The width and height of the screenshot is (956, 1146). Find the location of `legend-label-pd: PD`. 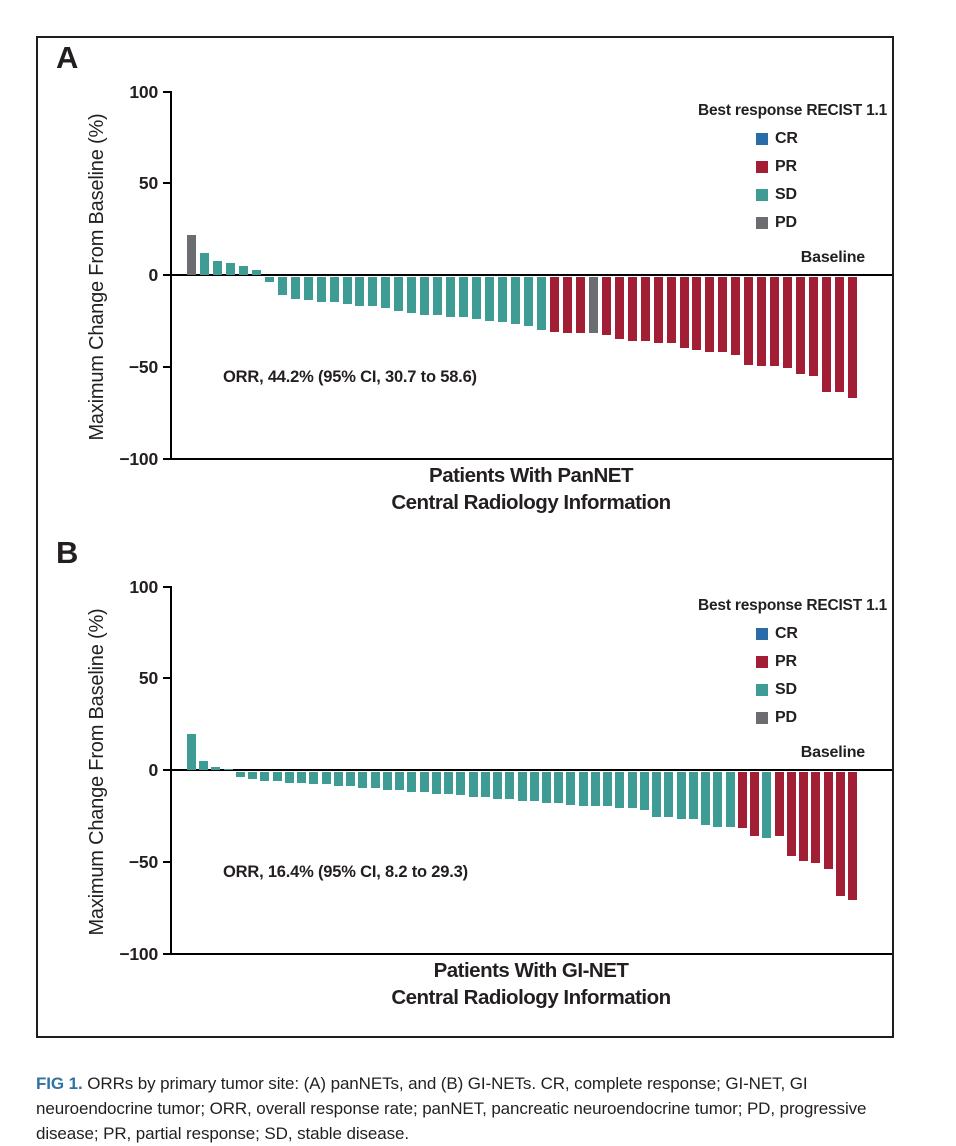

legend-label-pd: PD is located at coordinates (786, 717).